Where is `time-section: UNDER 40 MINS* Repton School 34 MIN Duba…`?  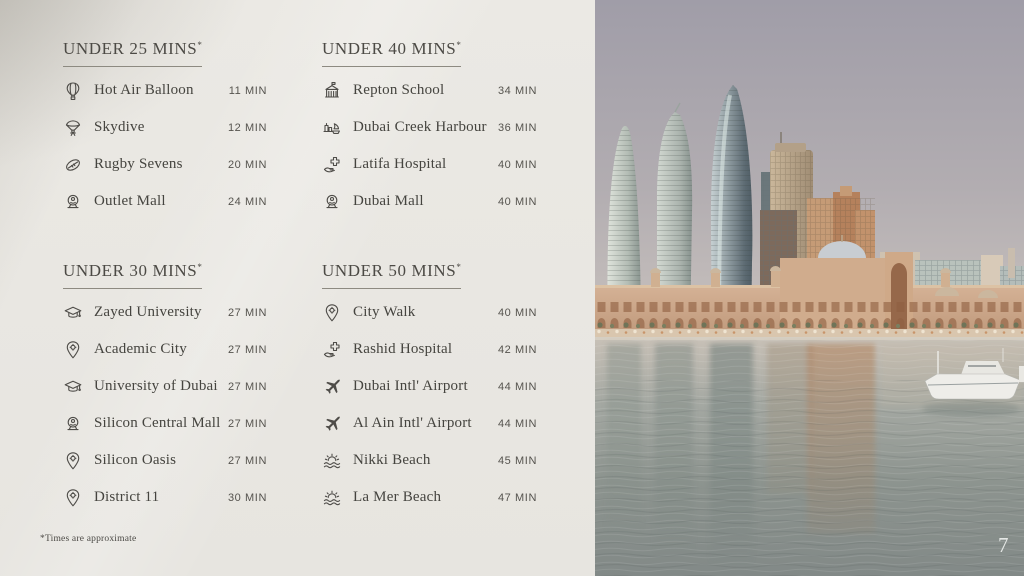 time-section: UNDER 40 MINS* Repton School 34 MIN Duba… is located at coordinates (429, 129).